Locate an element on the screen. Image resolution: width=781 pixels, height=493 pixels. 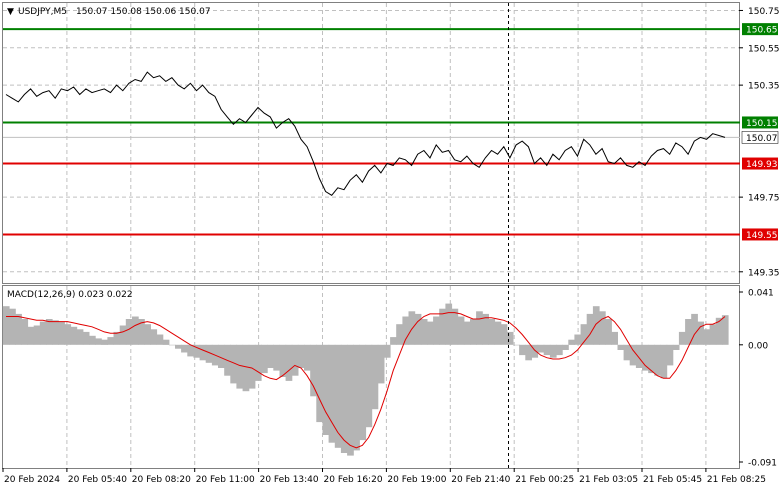
time-tick-label: 20 Feb 13:40 is located at coordinates (289, 480).